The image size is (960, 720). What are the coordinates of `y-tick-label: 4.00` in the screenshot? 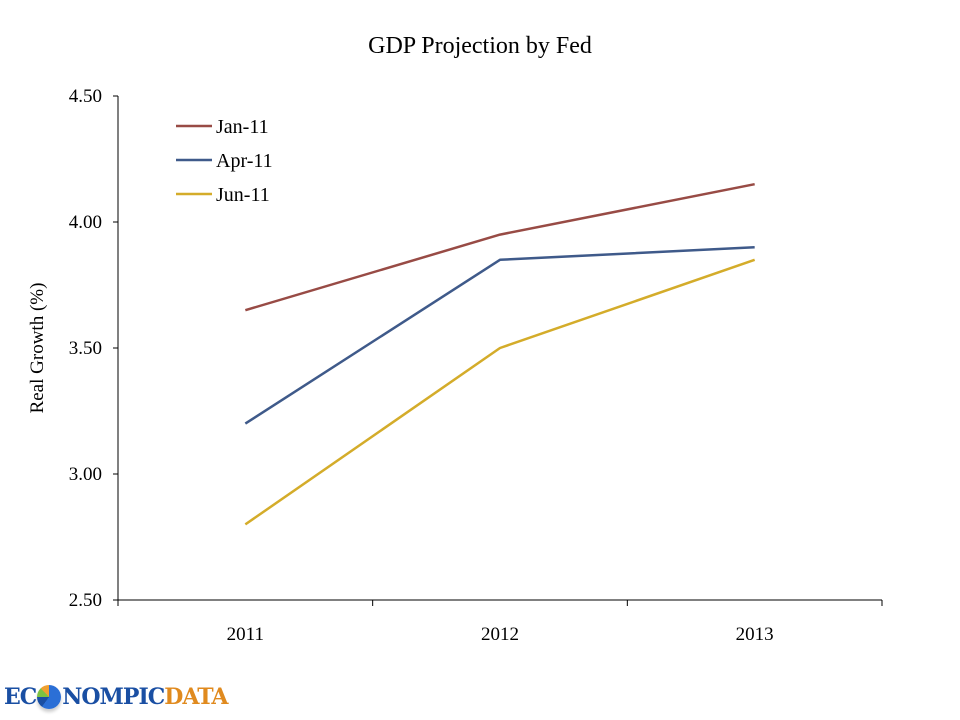 It's located at (85, 222).